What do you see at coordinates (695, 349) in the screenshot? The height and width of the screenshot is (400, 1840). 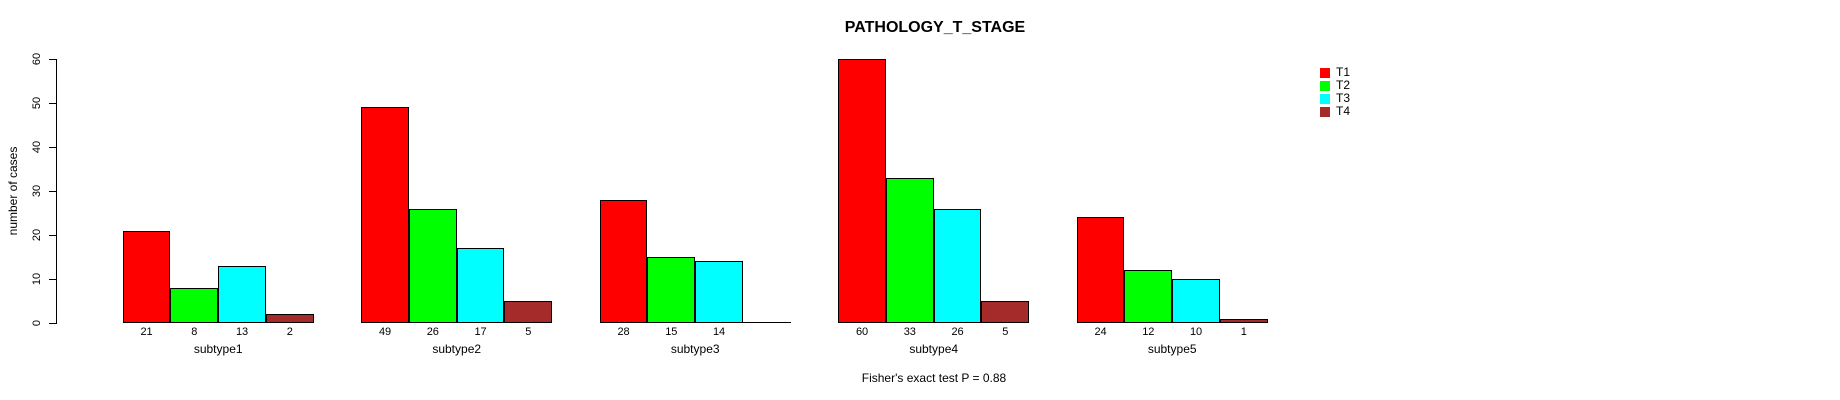 I see `category-label: subtype3` at bounding box center [695, 349].